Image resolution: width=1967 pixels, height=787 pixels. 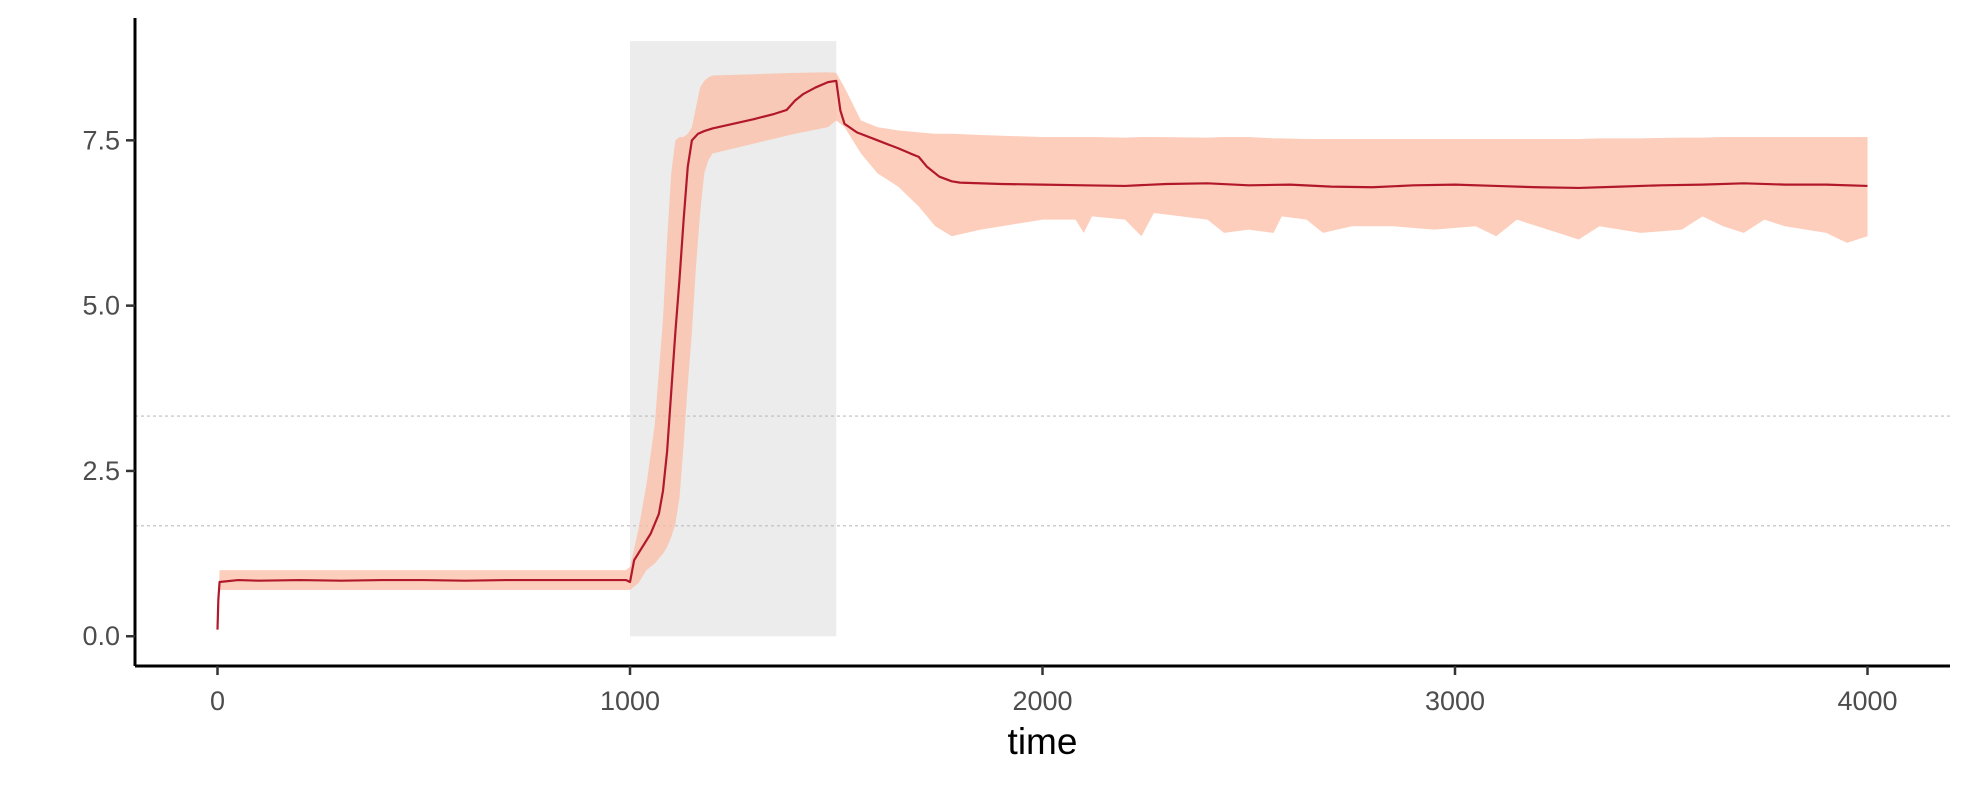 What do you see at coordinates (1455, 701) in the screenshot?
I see `x-tick-label: 3000` at bounding box center [1455, 701].